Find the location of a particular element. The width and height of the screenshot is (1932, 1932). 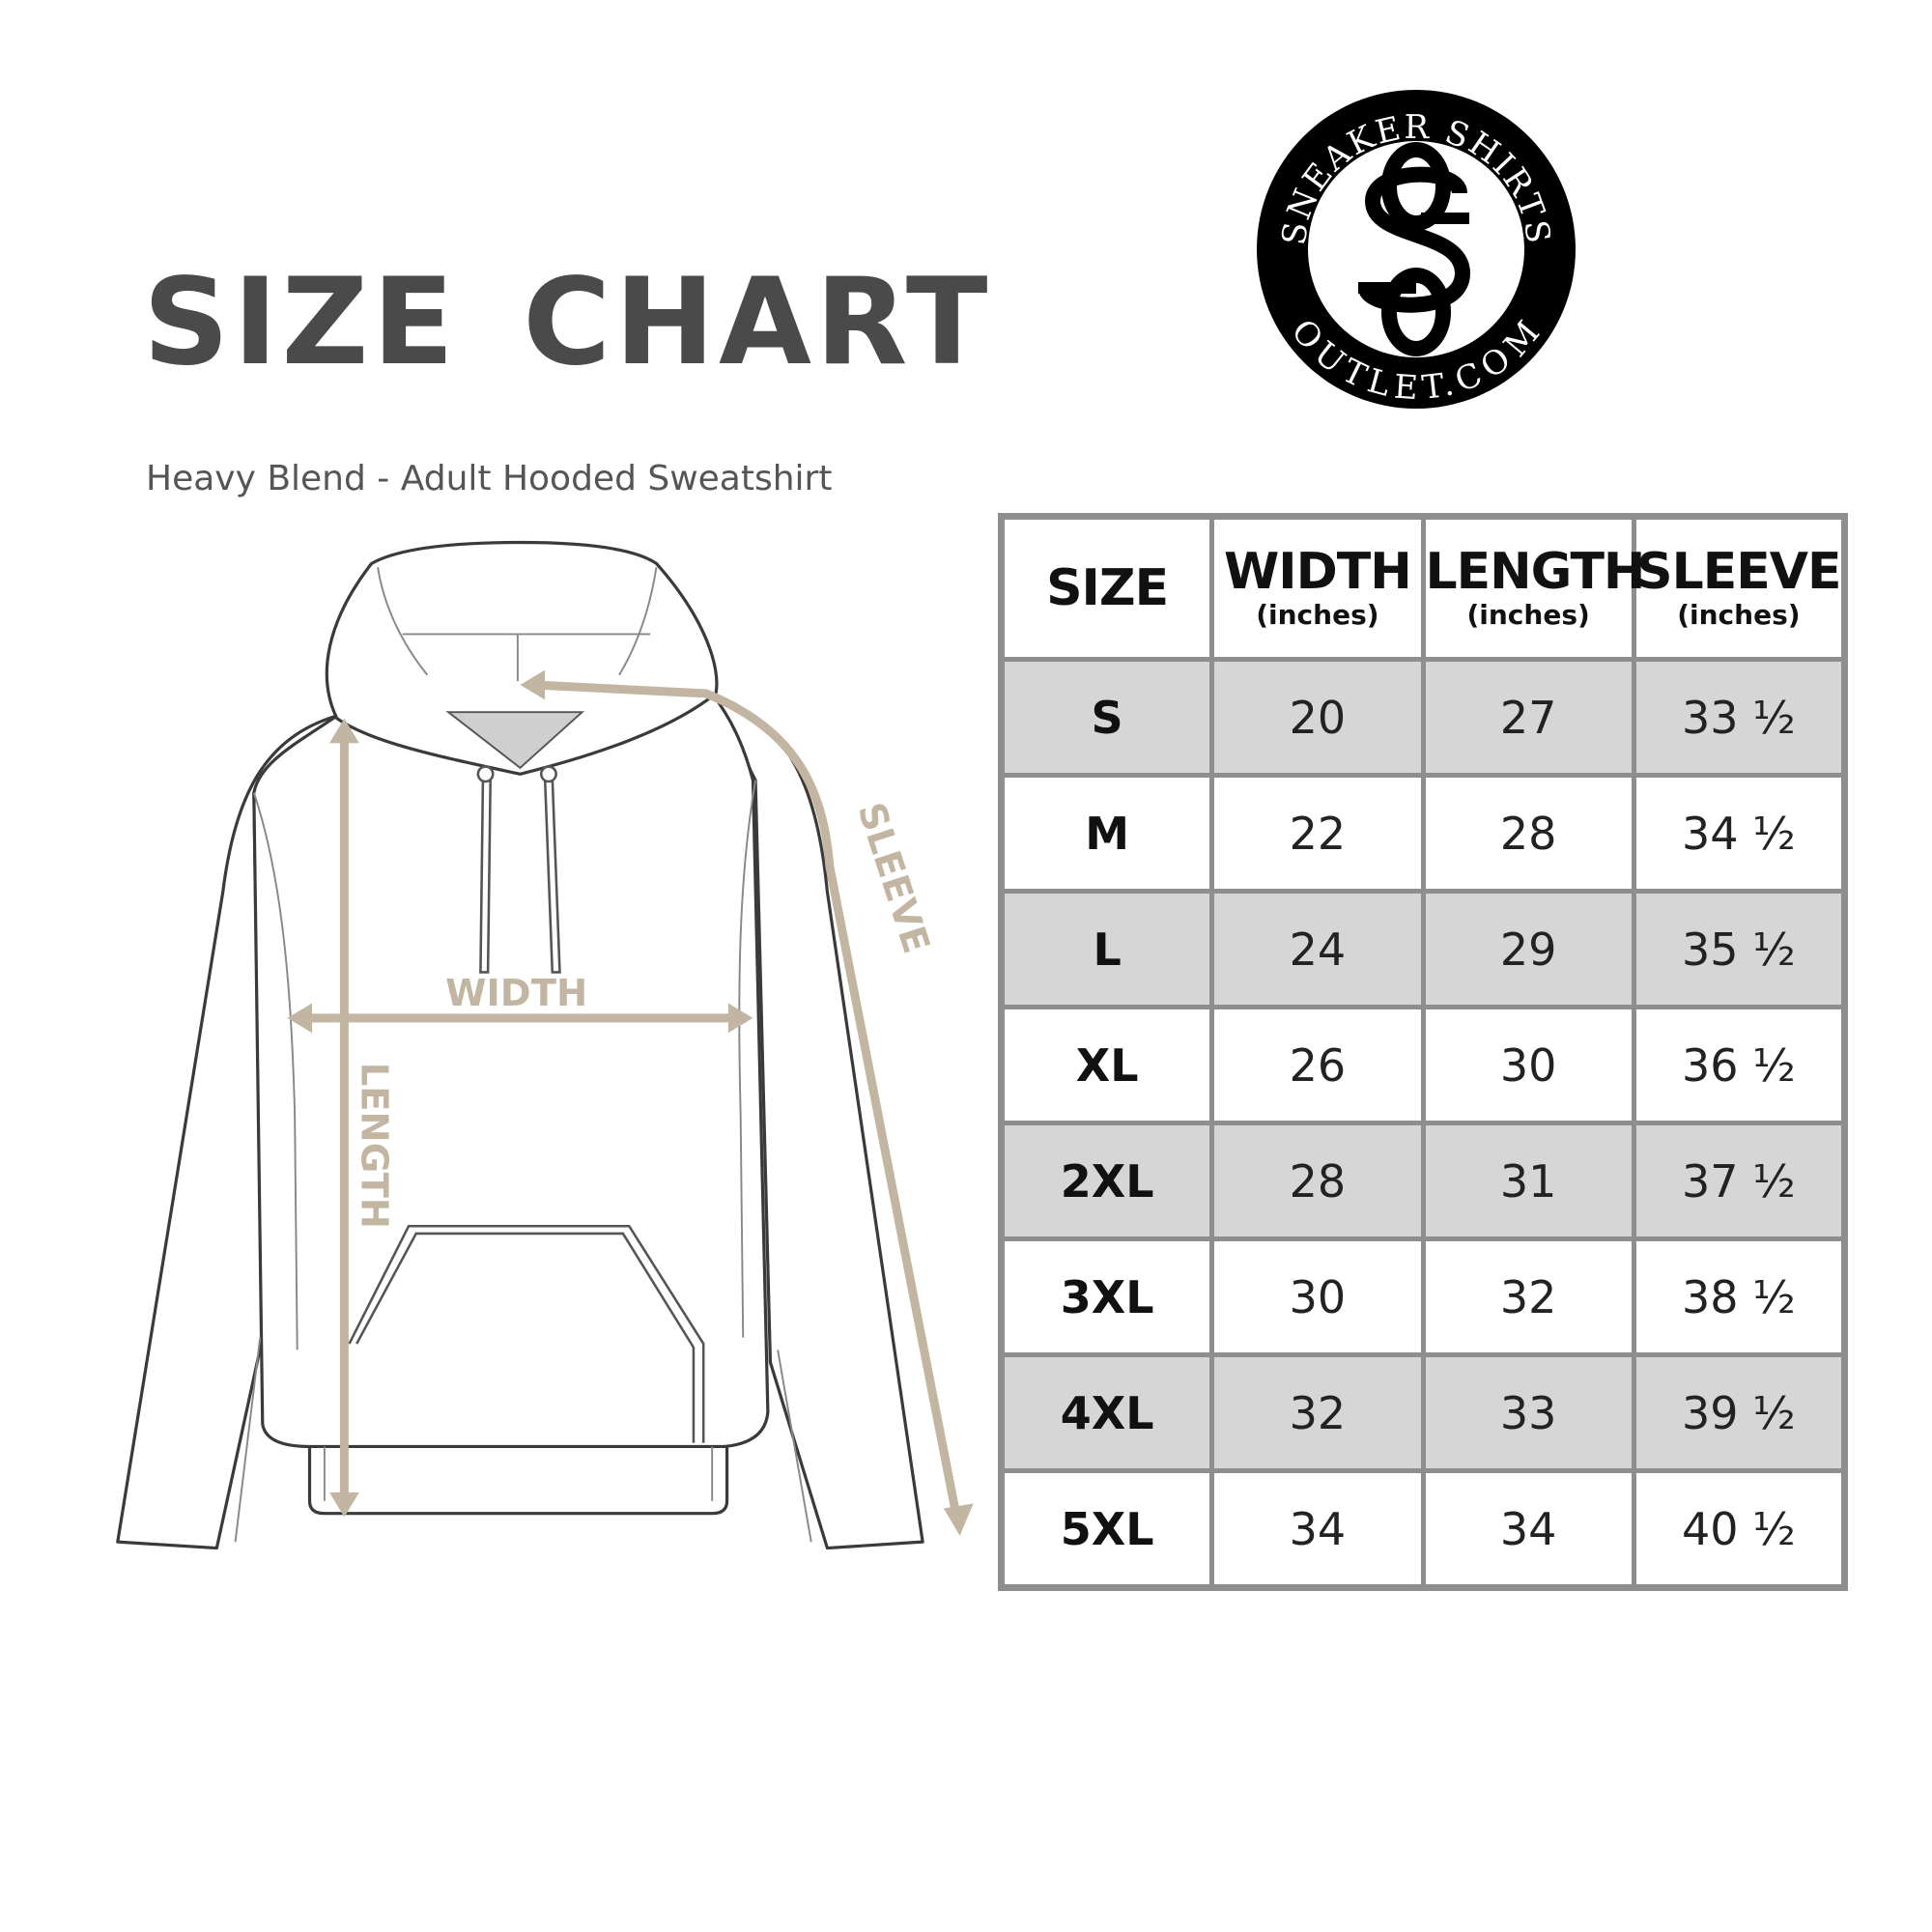

header-sleeve: SLEEVE (inches) is located at coordinates (1739, 588).